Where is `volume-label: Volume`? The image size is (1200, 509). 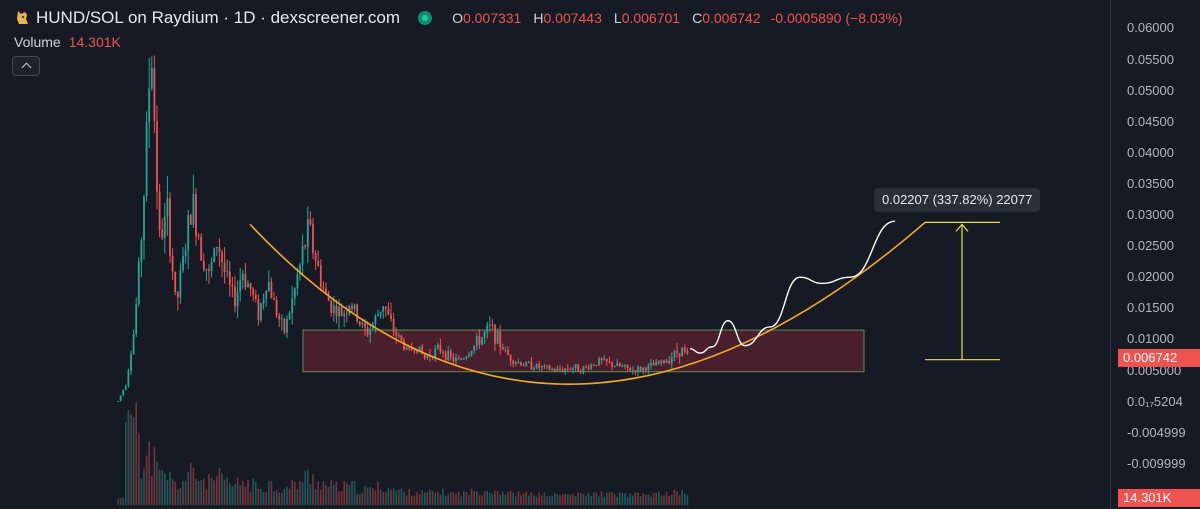 volume-label: Volume is located at coordinates (37, 42).